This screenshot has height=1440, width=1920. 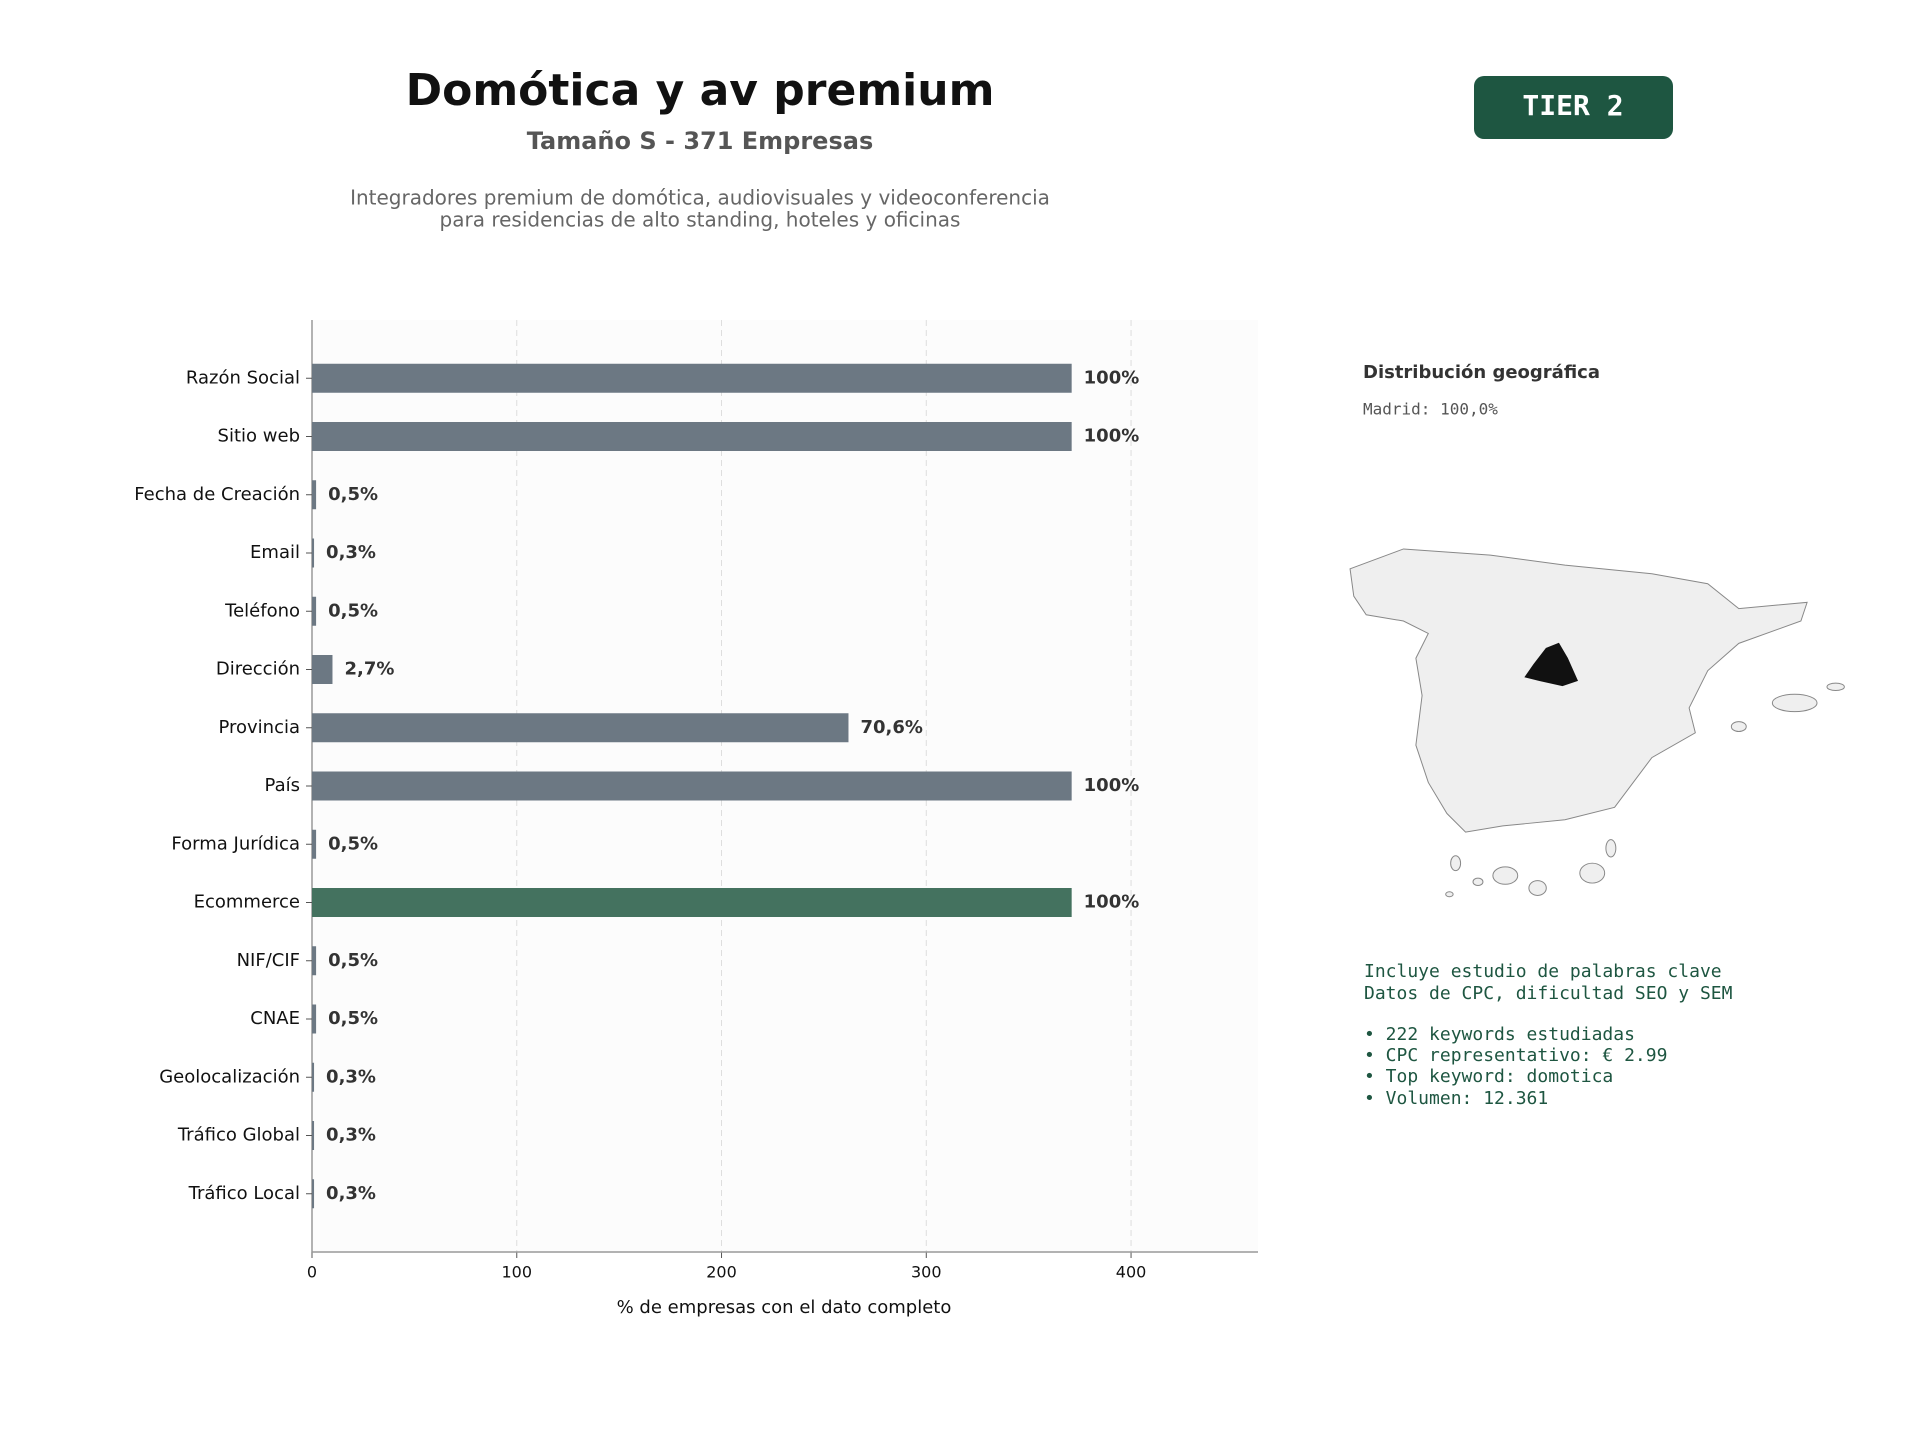 I want to click on x-tick-label: 100, so click(x=516, y=1272).